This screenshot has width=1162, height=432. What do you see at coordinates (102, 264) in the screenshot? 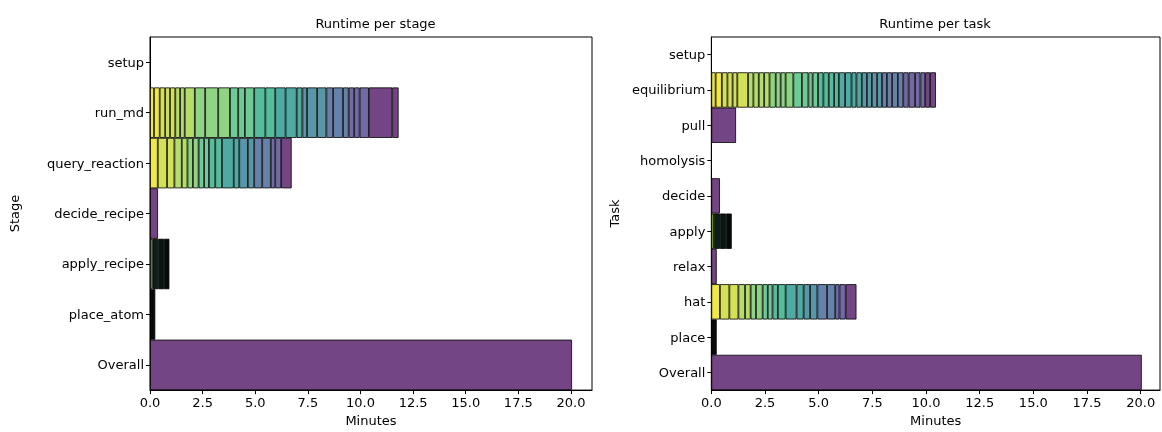
I see `y-tick-label: apply_recipe` at bounding box center [102, 264].